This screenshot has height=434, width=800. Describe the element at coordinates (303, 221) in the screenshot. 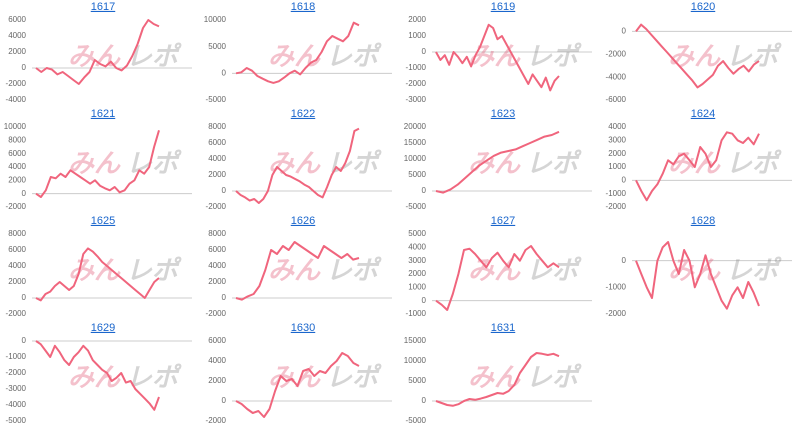

I see `chart-title: 1626` at that location.